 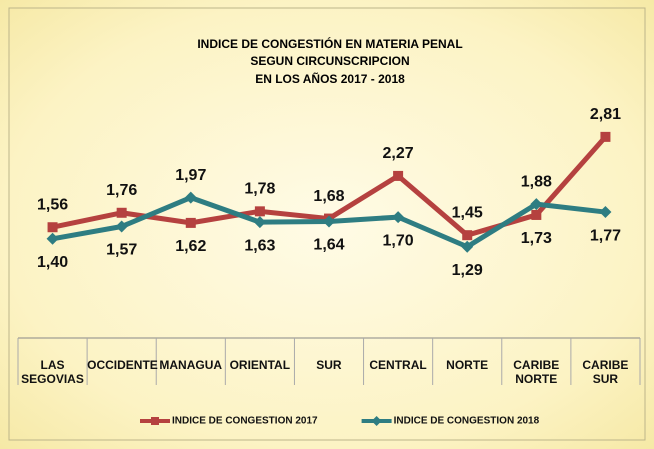 What do you see at coordinates (190, 246) in the screenshot?
I see `data-label: 1,62` at bounding box center [190, 246].